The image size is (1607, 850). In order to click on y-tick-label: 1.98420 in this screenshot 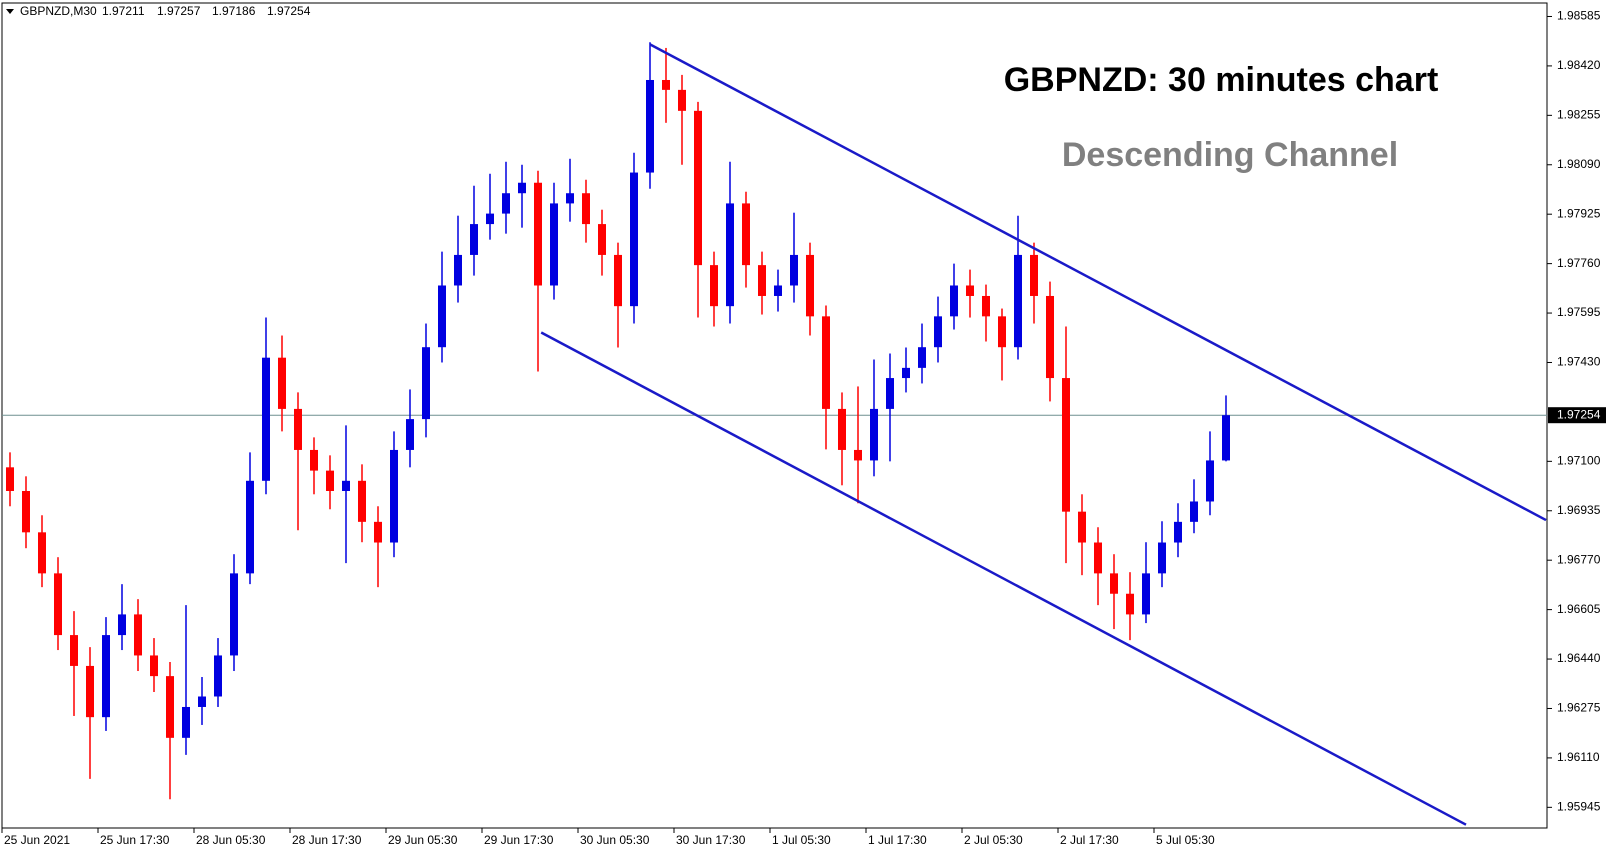, I will do `click(1579, 65)`.